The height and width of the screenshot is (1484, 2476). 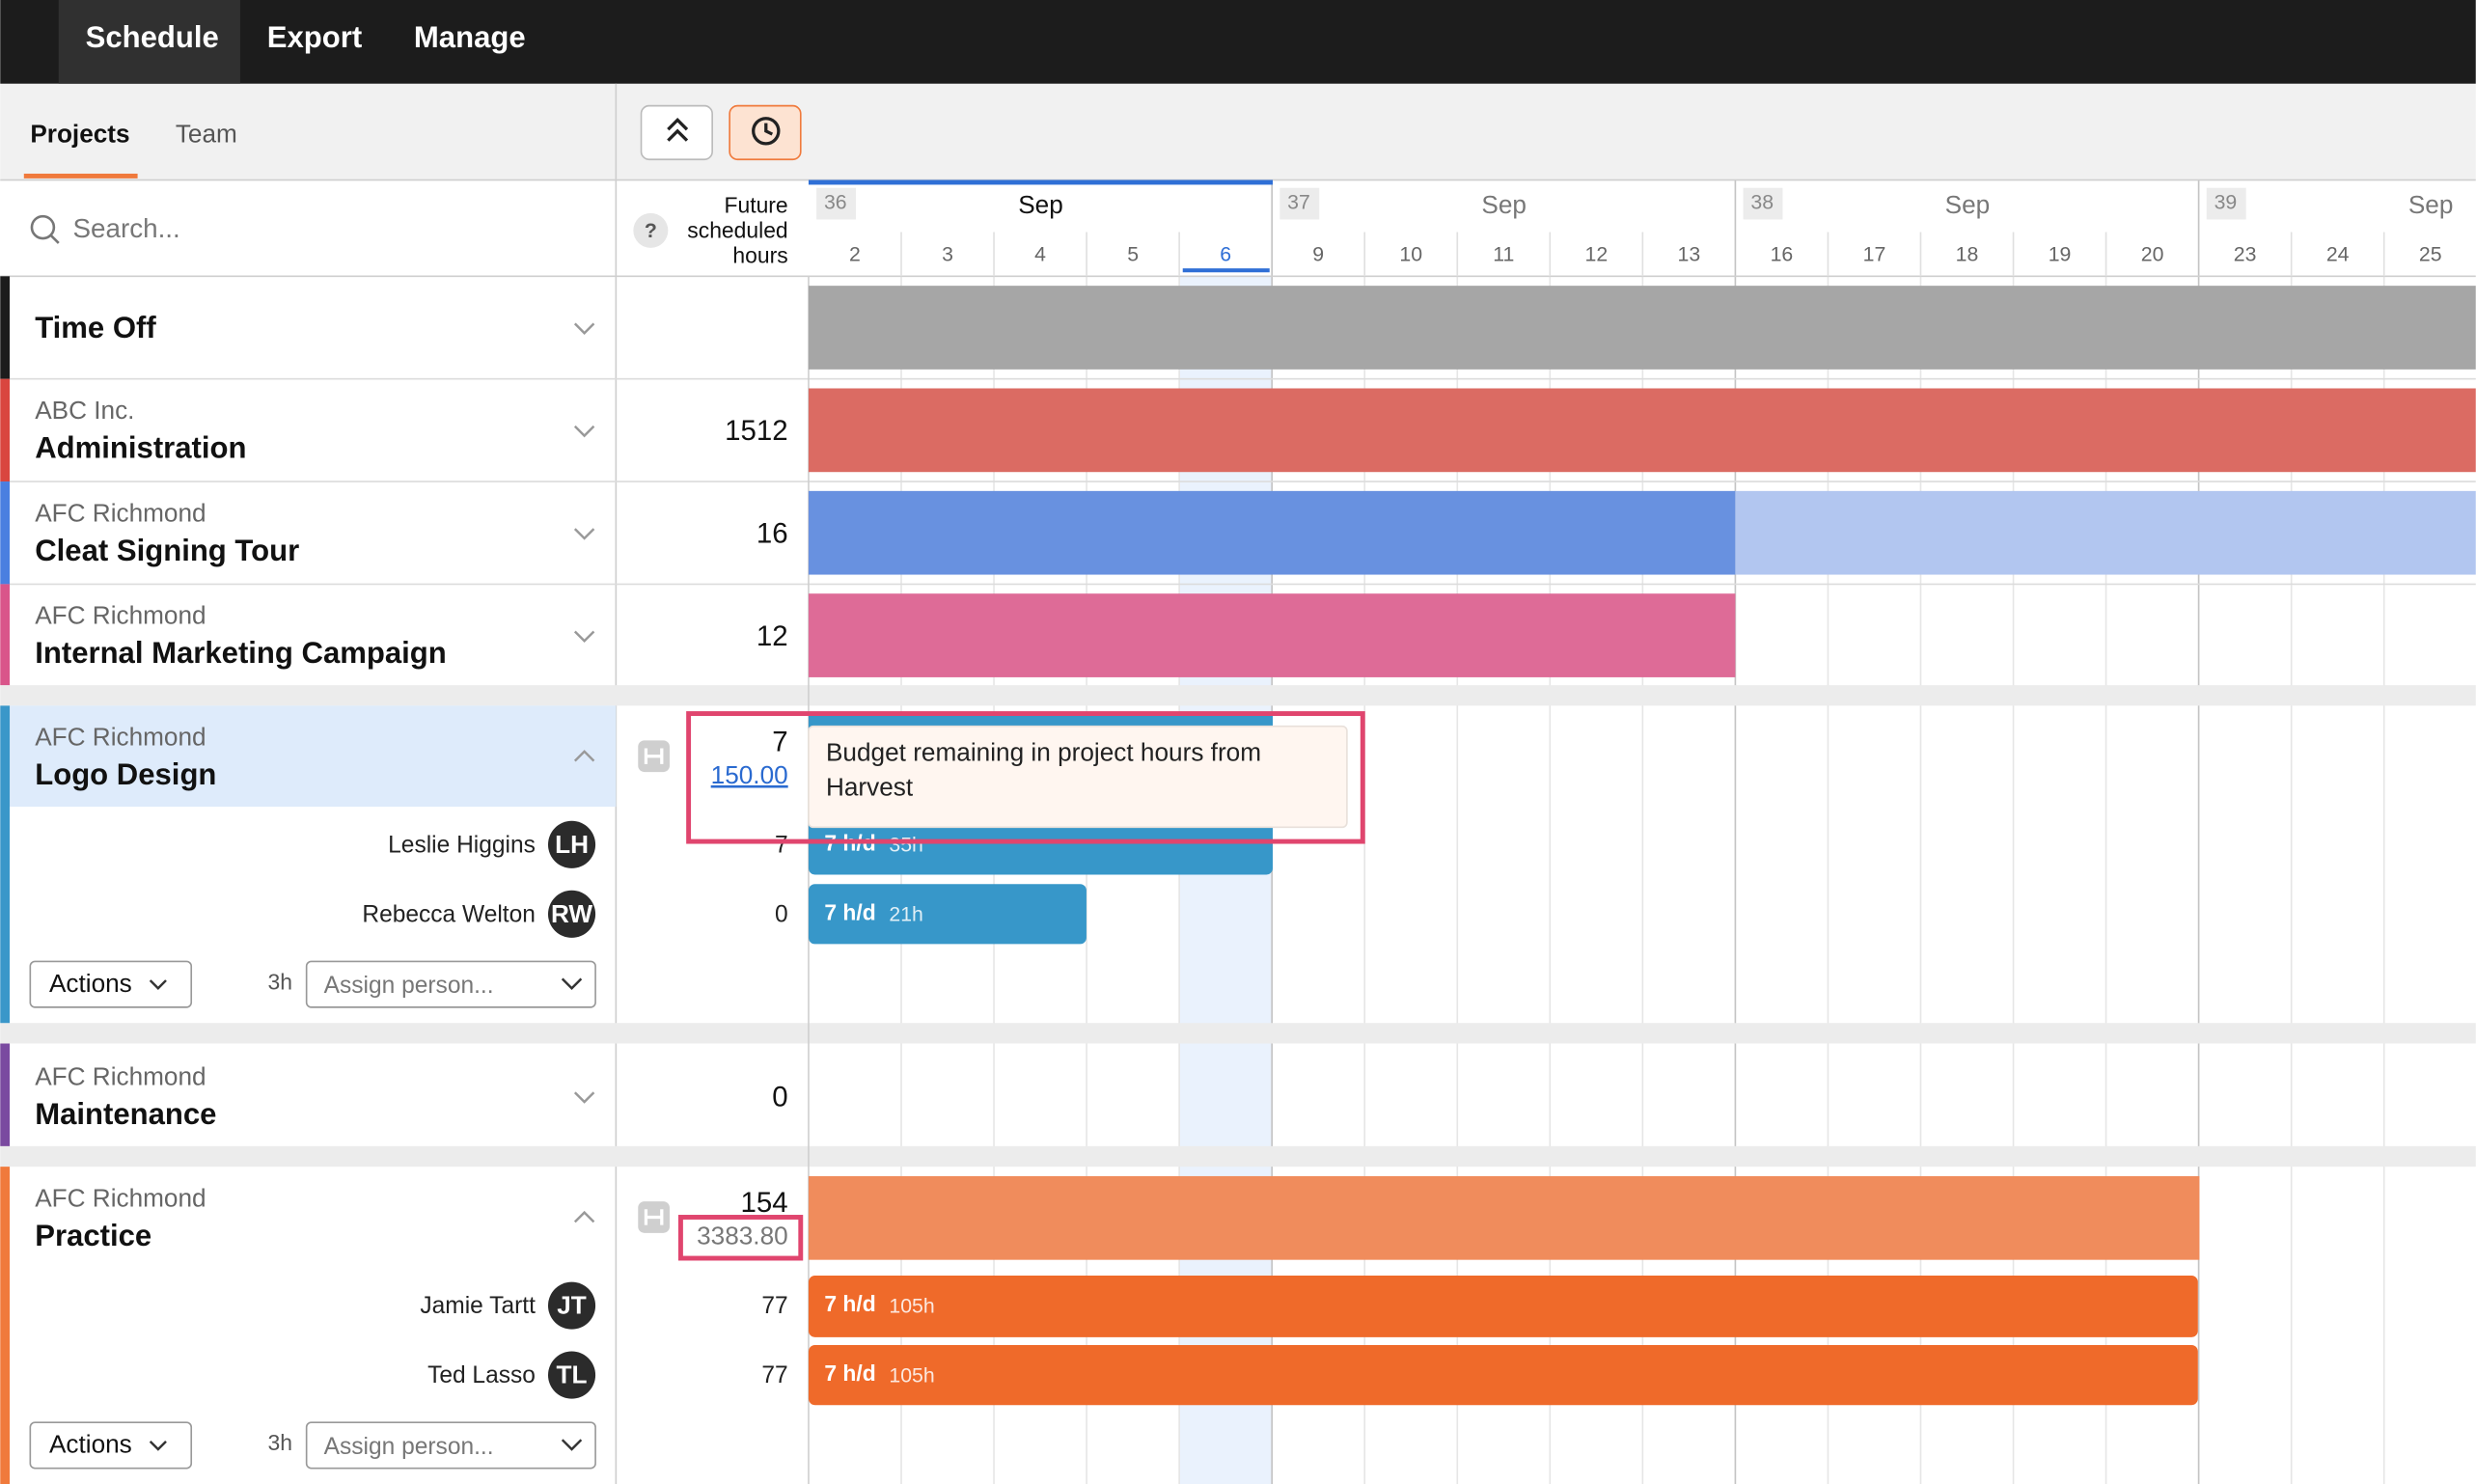 I want to click on avatar-initials: LH, so click(x=572, y=844).